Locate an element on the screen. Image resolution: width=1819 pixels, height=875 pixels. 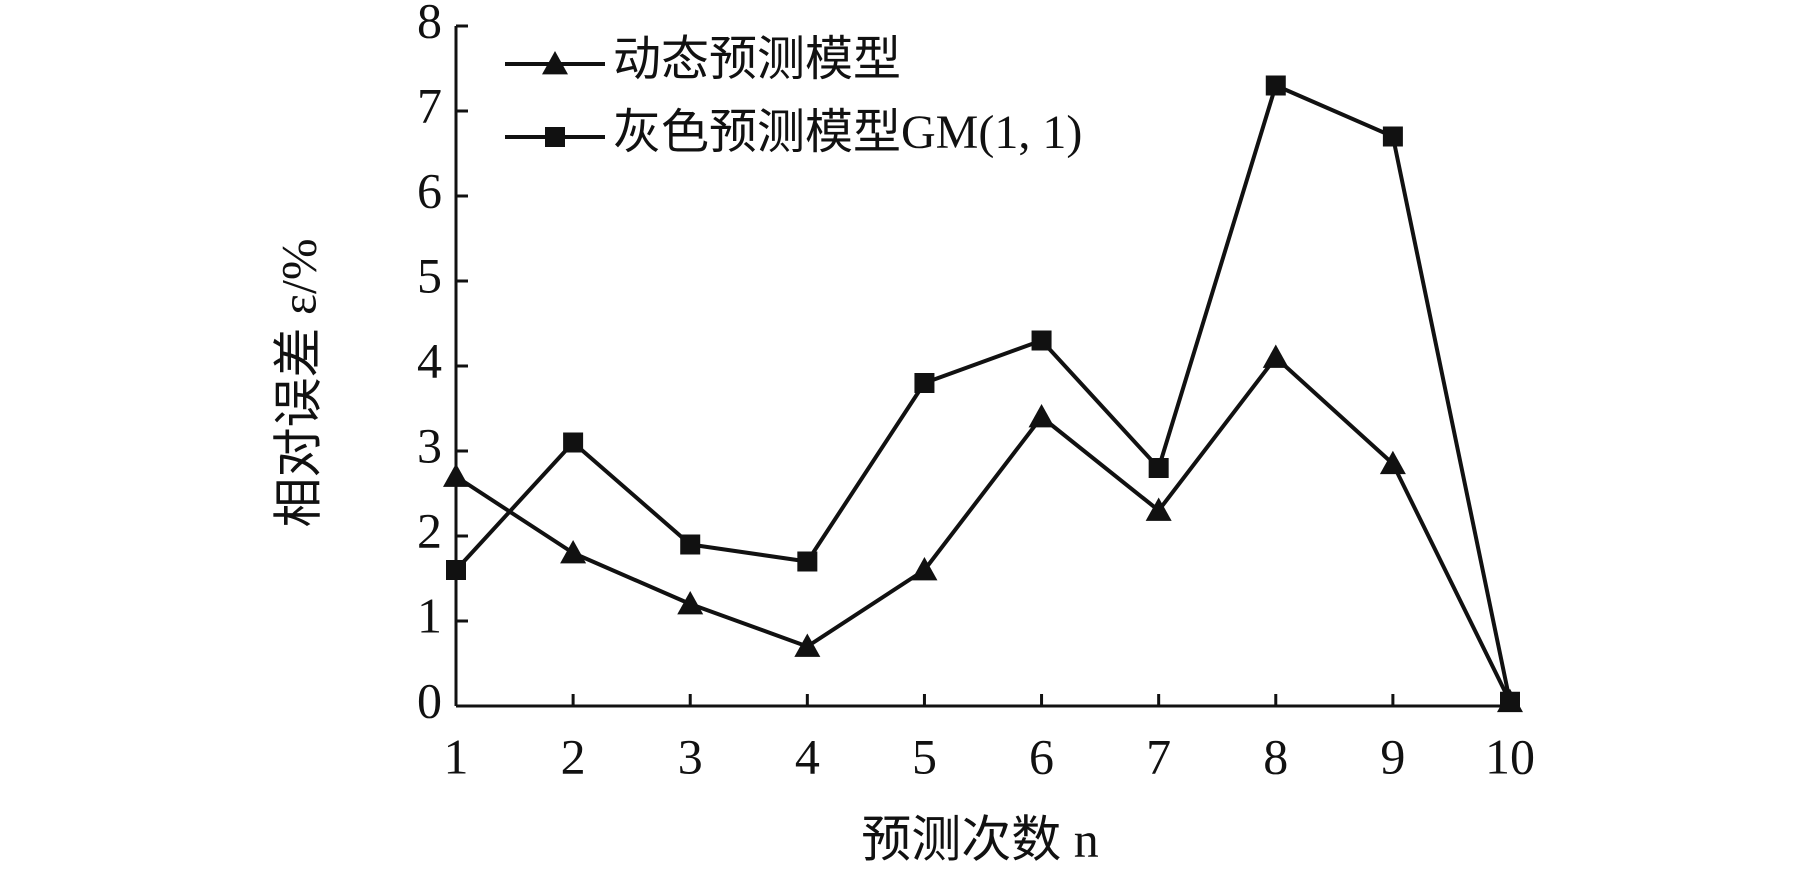
x-tick-label: 8 is located at coordinates (1275, 756).